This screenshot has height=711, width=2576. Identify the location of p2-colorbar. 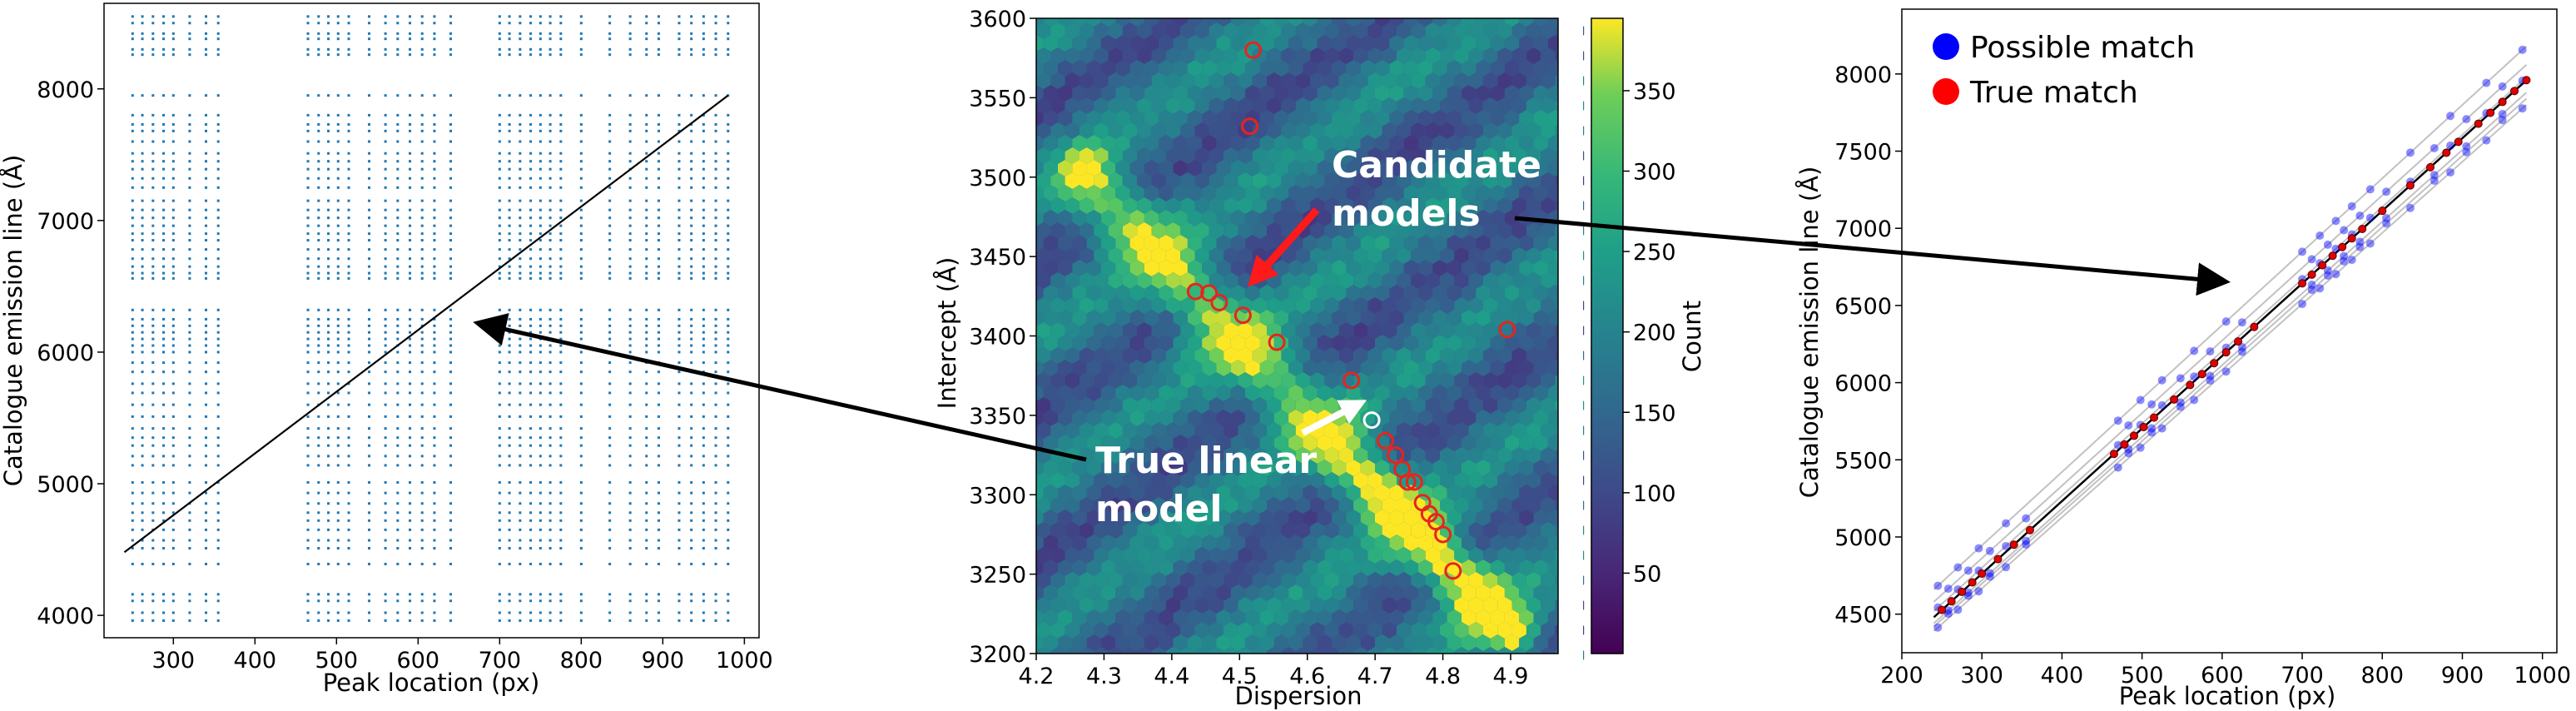
(1607, 335).